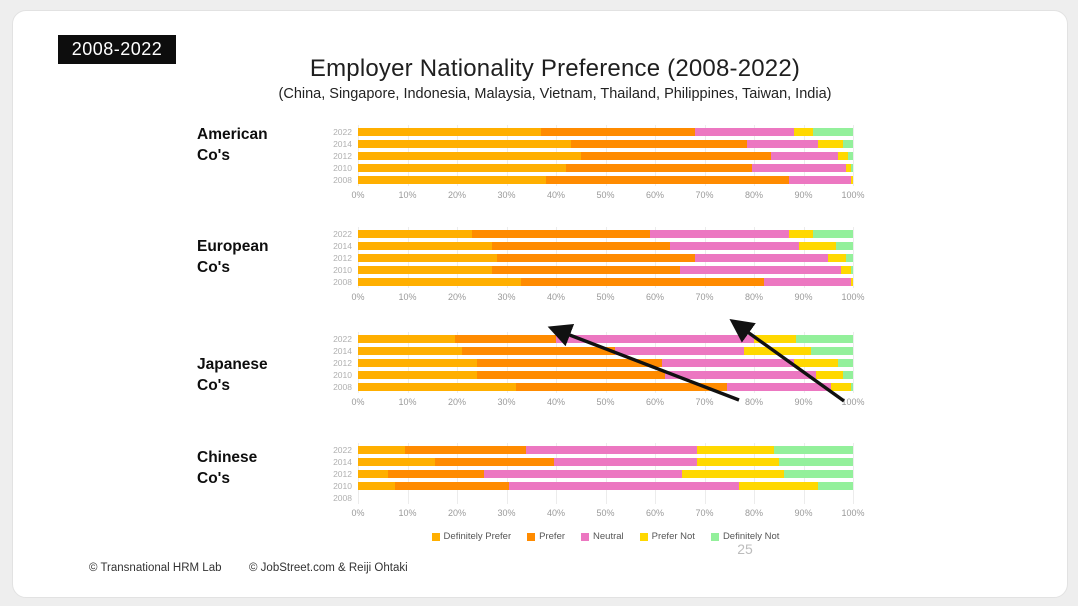  Describe the element at coordinates (643, 536) in the screenshot. I see `legend-swatch-prefer-not` at that location.